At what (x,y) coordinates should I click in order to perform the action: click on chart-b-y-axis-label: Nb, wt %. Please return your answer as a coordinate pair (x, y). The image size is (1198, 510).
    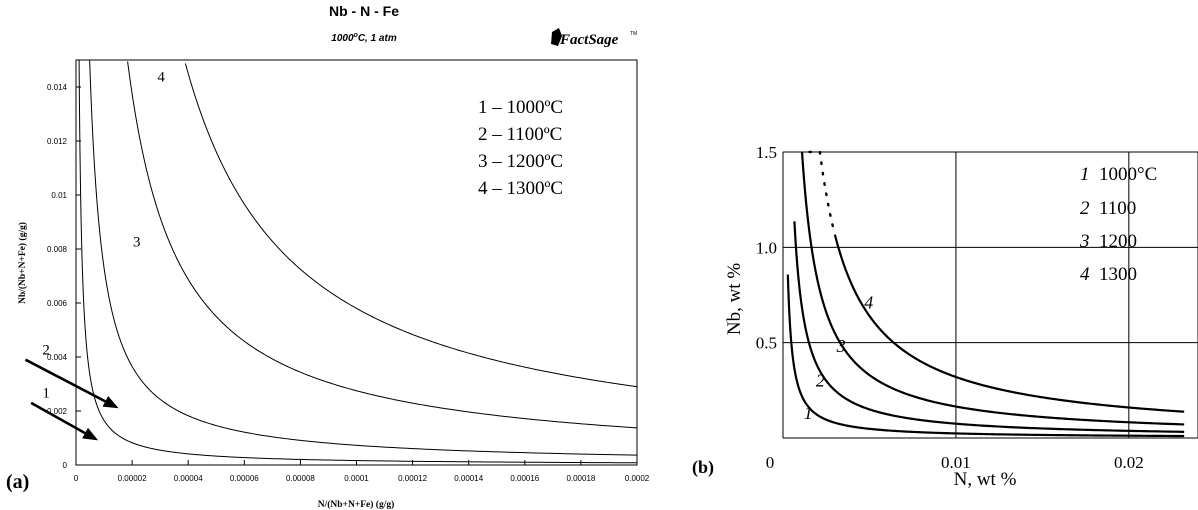
    Looking at the image, I should click on (734, 299).